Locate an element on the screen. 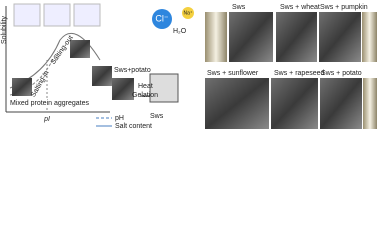 The height and width of the screenshot is (240, 378). molecule-label: H₂O is located at coordinates (180, 31).